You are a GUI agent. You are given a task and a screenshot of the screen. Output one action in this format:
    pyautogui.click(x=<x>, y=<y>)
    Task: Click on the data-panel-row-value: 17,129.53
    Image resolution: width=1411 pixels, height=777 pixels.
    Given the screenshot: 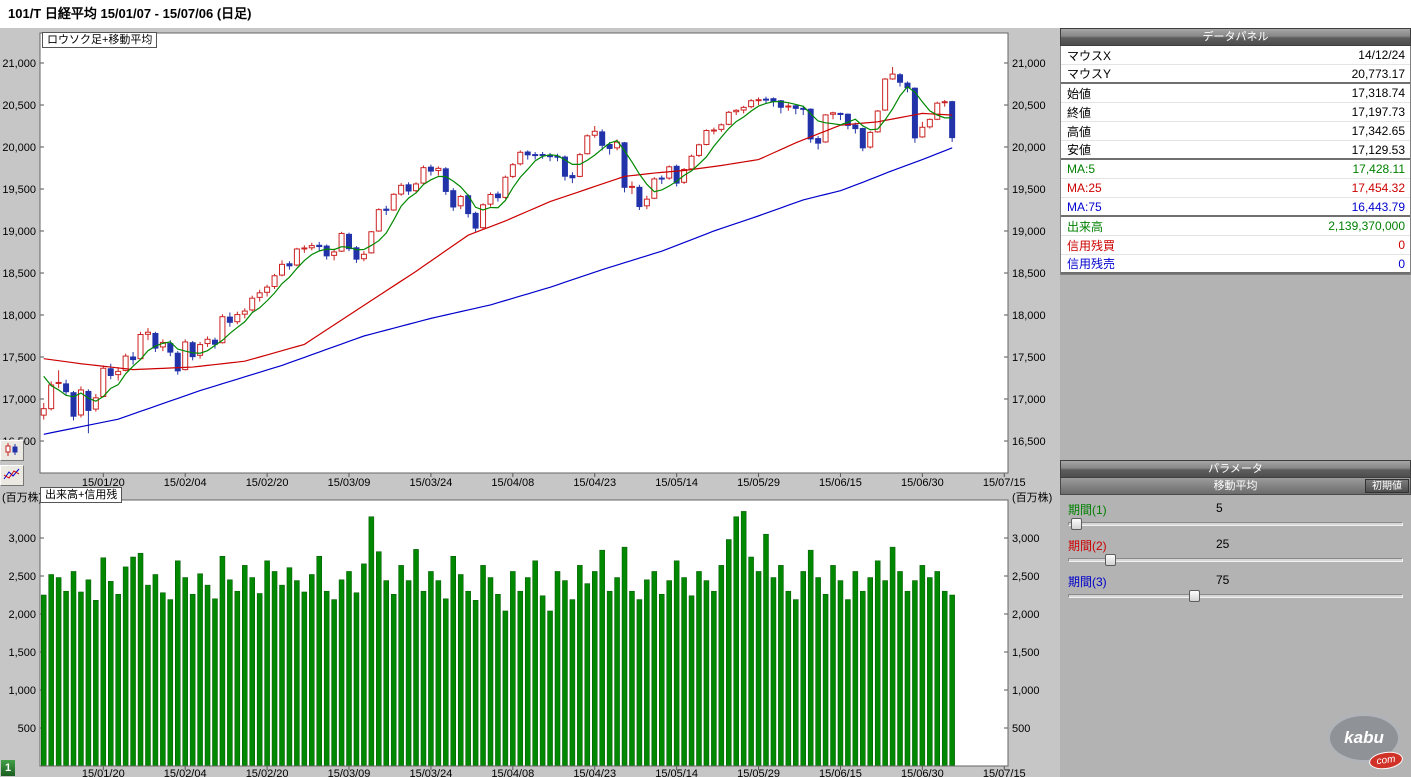 What is the action you would take?
    pyautogui.click(x=1378, y=149)
    